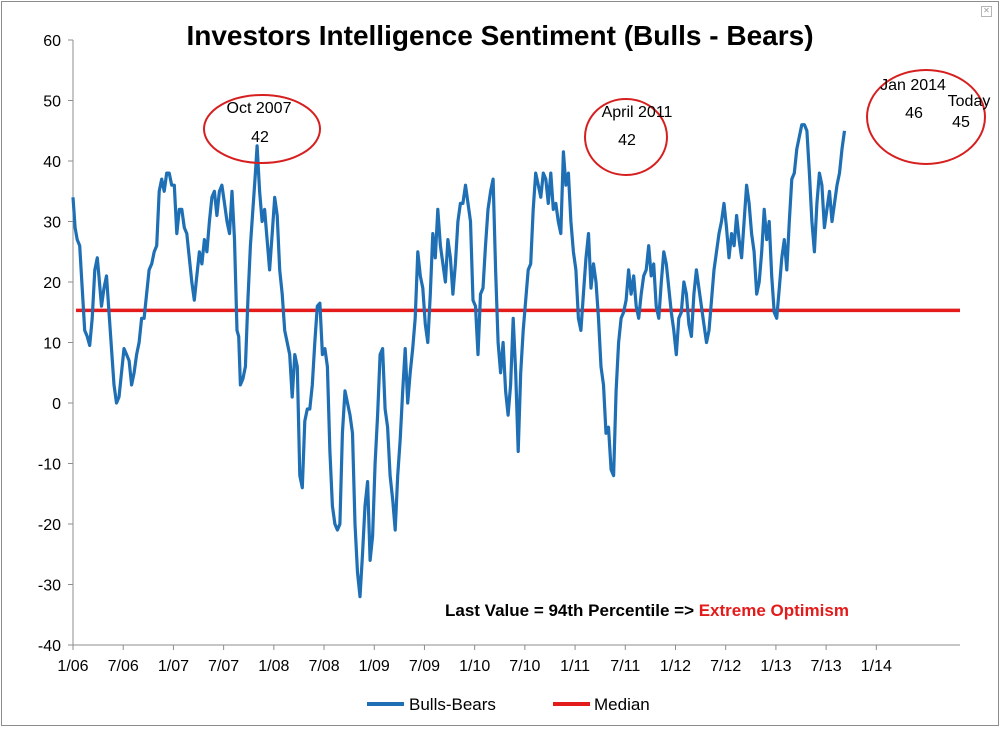 The height and width of the screenshot is (729, 1002). What do you see at coordinates (72, 666) in the screenshot?
I see `x-tick-label: 1/06` at bounding box center [72, 666].